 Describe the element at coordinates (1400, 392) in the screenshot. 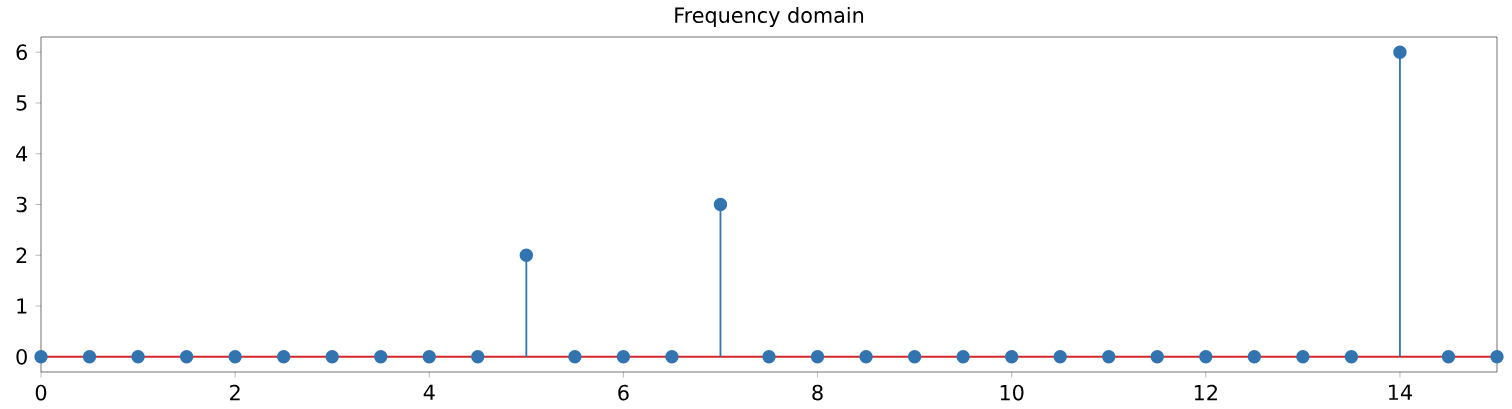

I see `x-tick-label: 14` at that location.